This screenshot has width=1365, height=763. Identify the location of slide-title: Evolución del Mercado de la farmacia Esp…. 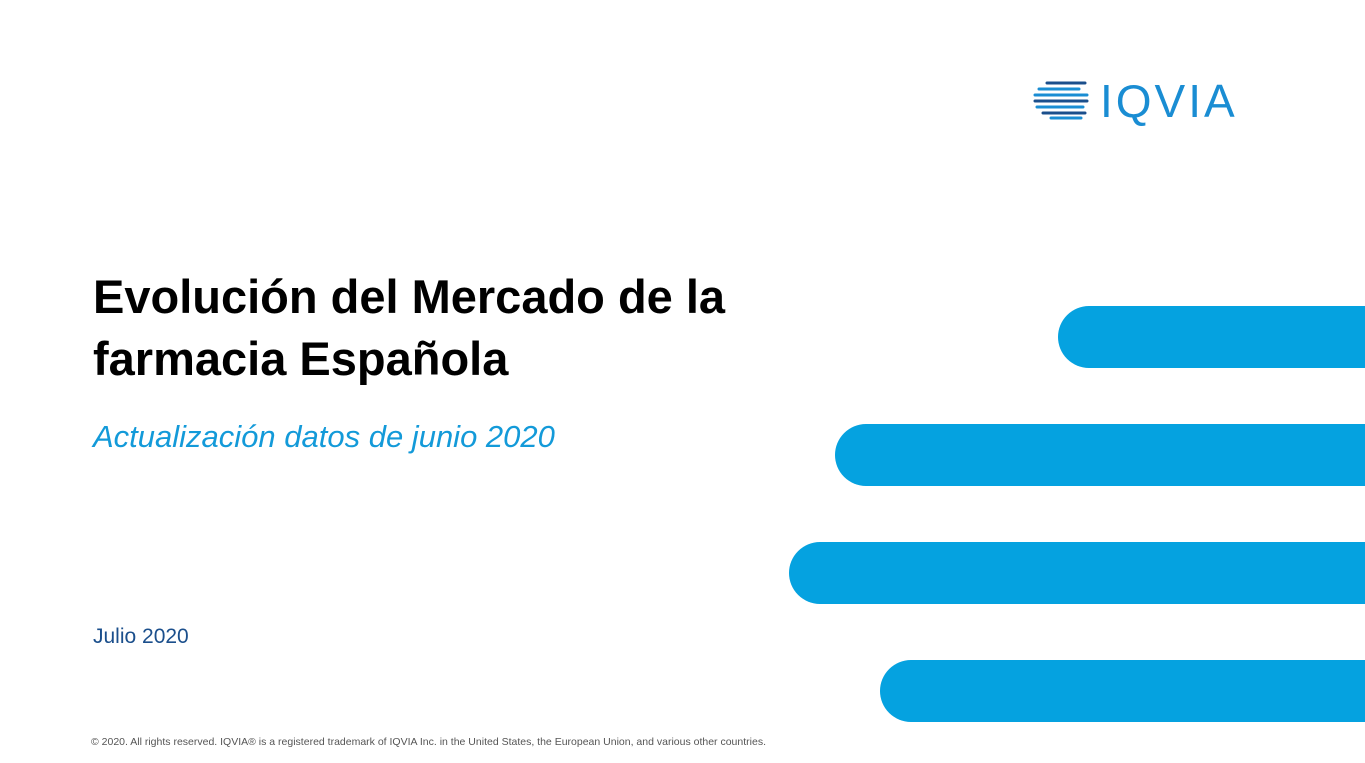
(409, 327).